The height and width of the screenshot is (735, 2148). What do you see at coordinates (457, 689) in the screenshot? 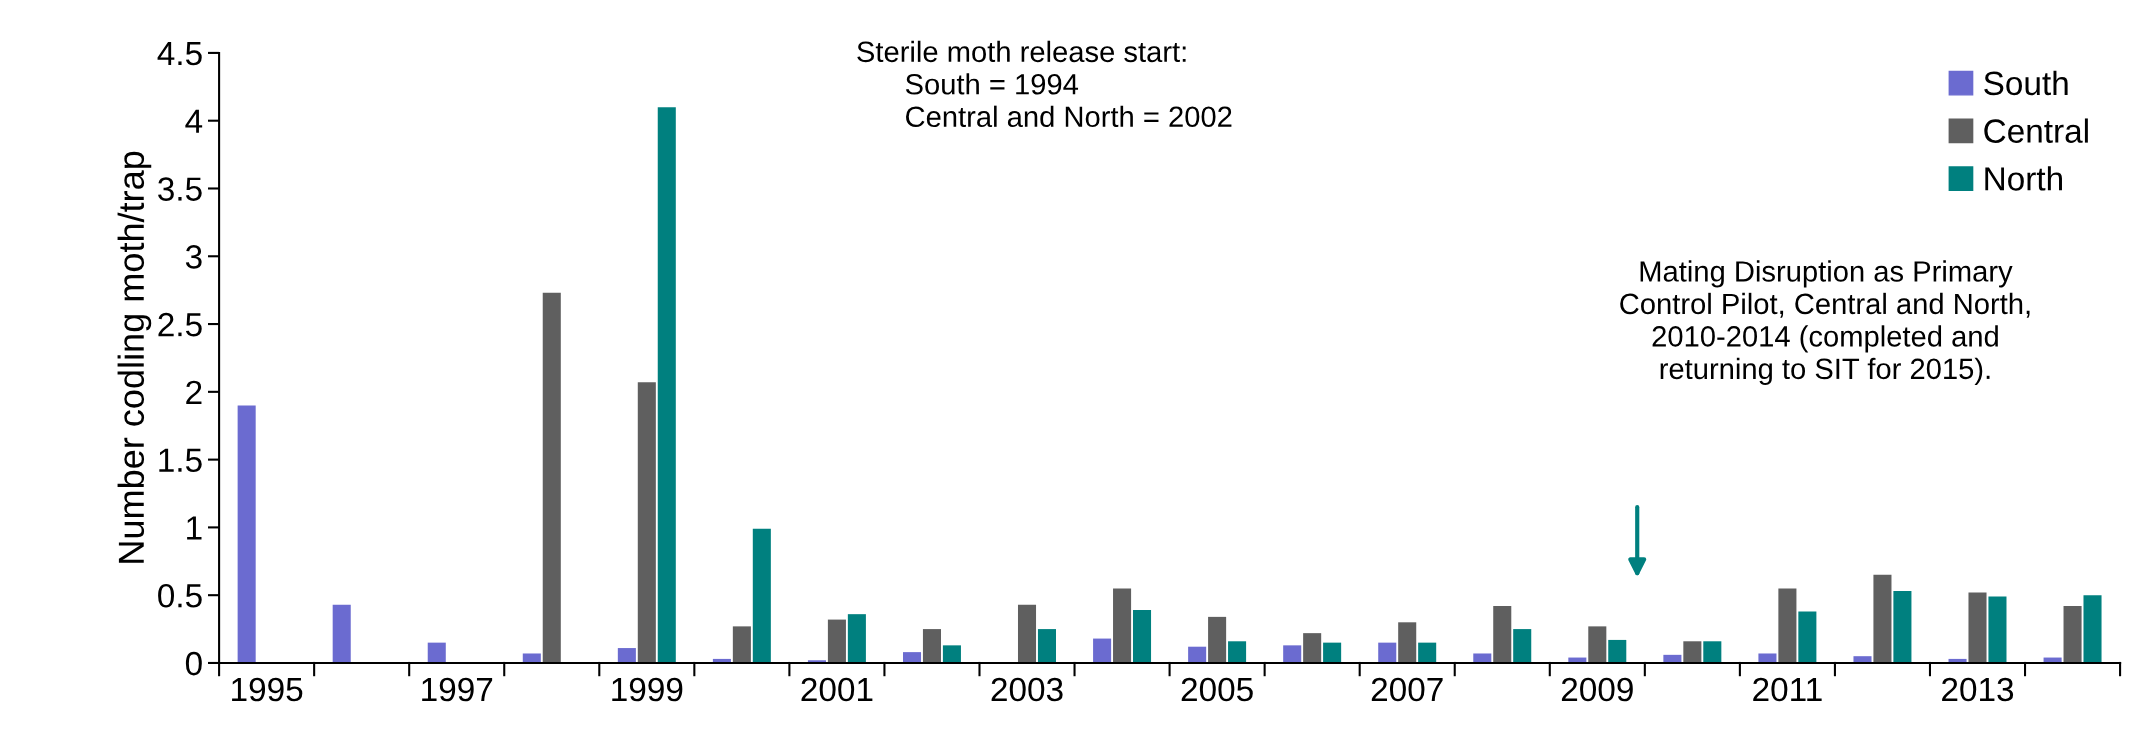
I see `x-tick-label: 1997` at bounding box center [457, 689].